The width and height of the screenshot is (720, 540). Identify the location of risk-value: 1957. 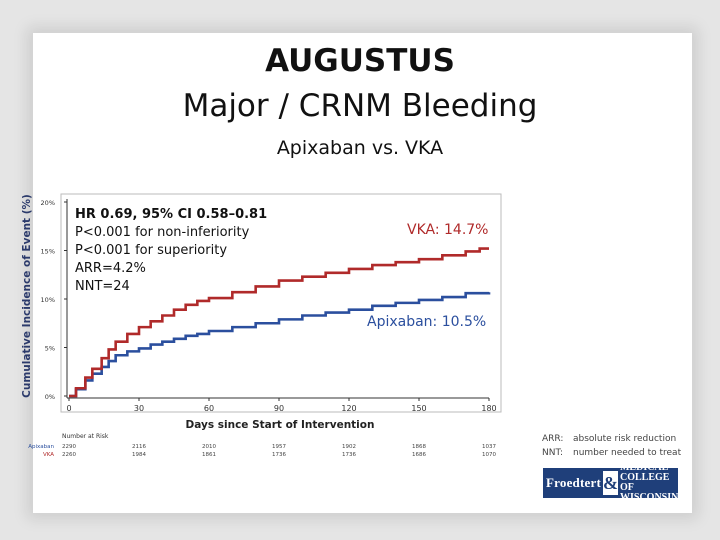
(279, 447).